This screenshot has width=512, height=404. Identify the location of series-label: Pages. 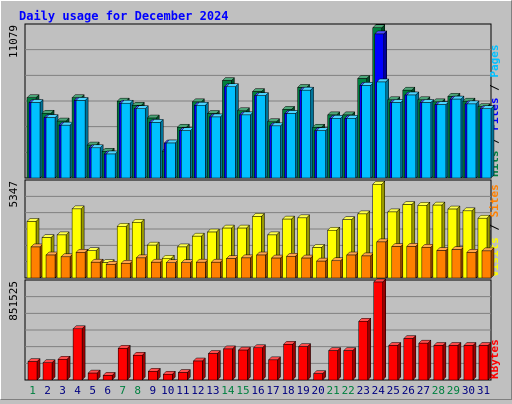
(494, 61).